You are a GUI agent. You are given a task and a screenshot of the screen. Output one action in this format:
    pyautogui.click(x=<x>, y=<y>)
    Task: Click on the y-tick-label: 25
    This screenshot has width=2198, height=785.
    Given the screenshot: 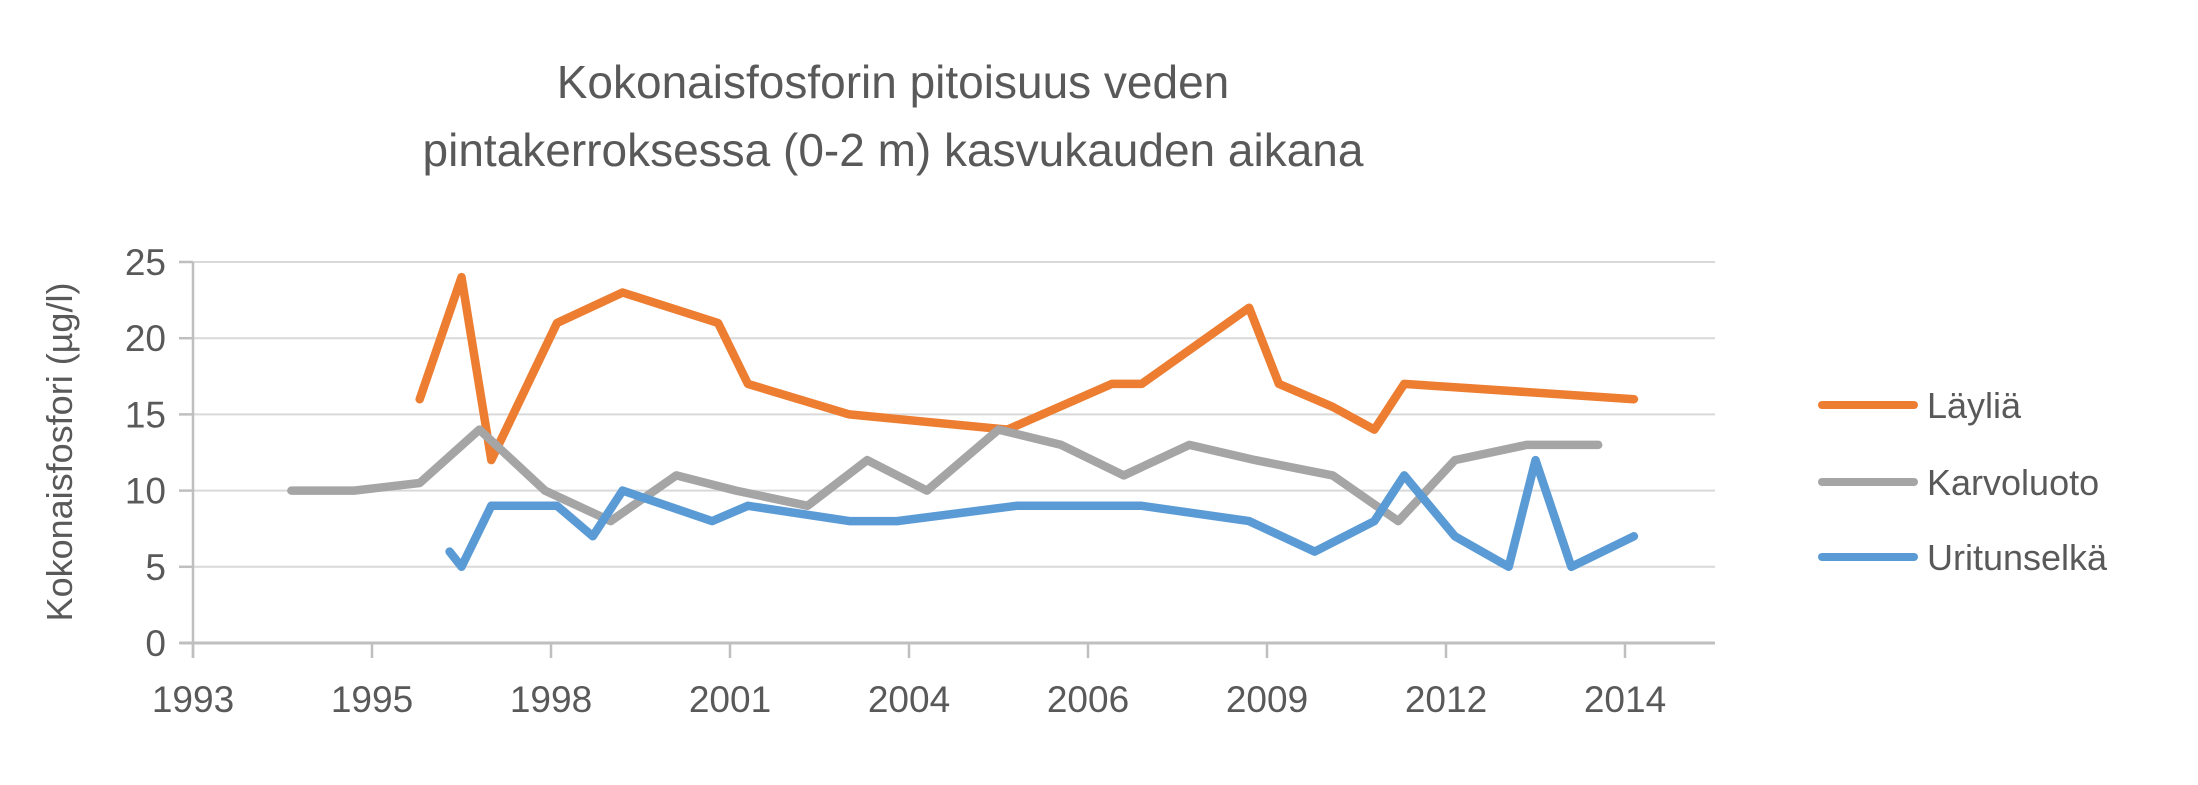 What is the action you would take?
    pyautogui.click(x=145, y=262)
    